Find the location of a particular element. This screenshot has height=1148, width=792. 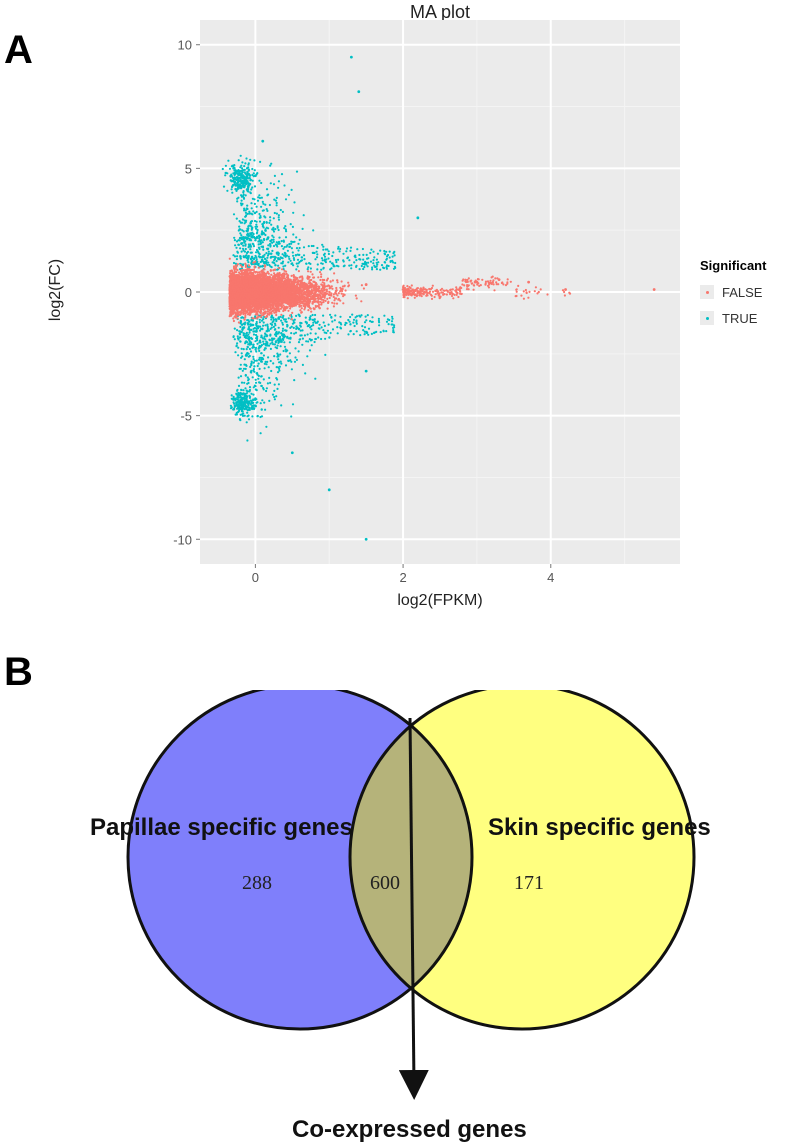

panel-label-a: A is located at coordinates (18, 50).